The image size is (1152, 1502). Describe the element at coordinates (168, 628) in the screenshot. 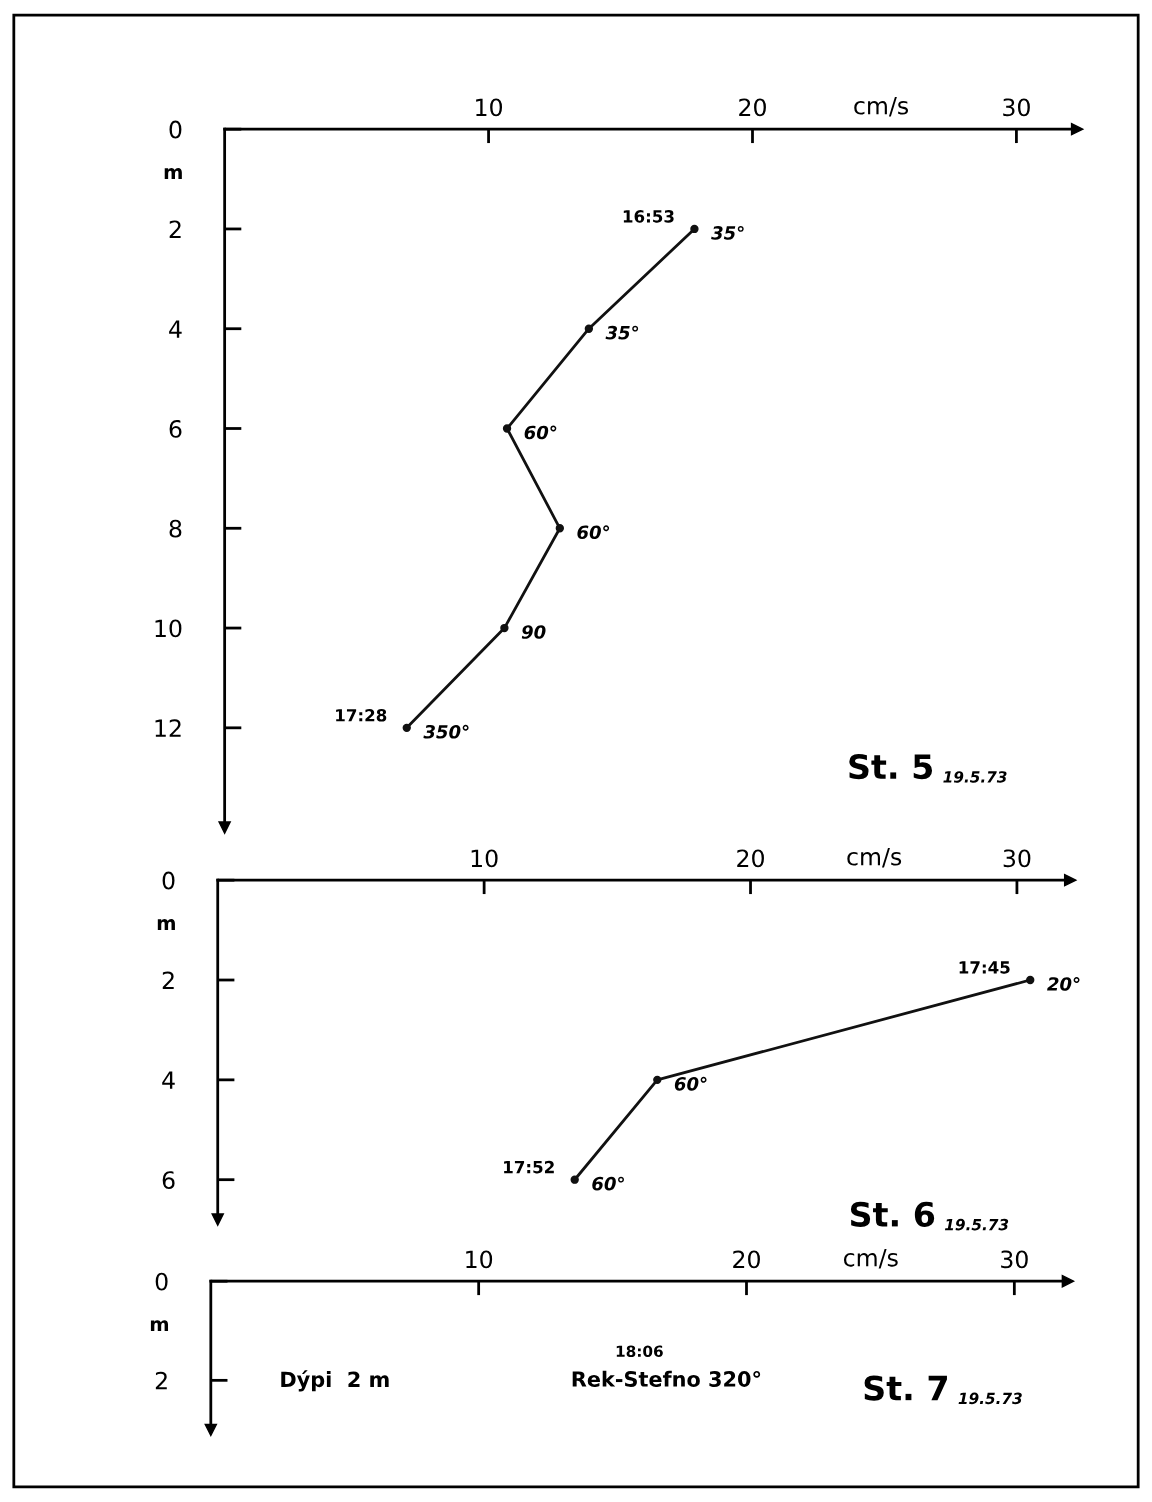

I see `y-tick-label: 10` at that location.